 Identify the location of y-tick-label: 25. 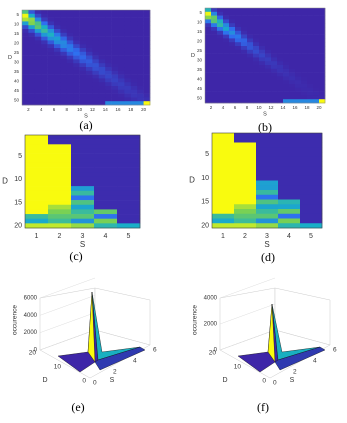
(200, 50).